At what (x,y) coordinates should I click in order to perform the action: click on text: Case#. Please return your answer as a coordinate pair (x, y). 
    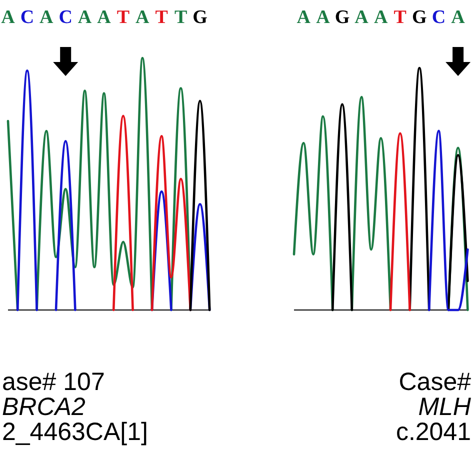
    Looking at the image, I should click on (435, 382).